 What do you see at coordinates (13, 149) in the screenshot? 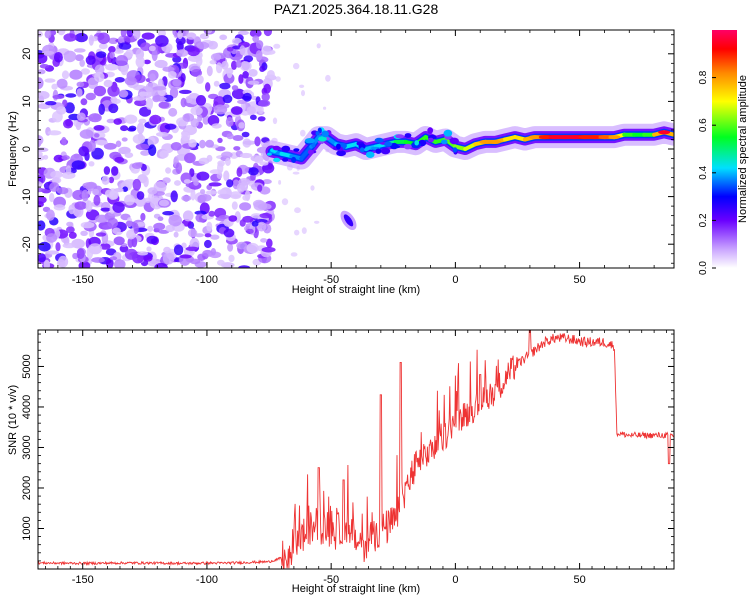
I see `spectrogram-ylabel: Frequency (Hz)` at bounding box center [13, 149].